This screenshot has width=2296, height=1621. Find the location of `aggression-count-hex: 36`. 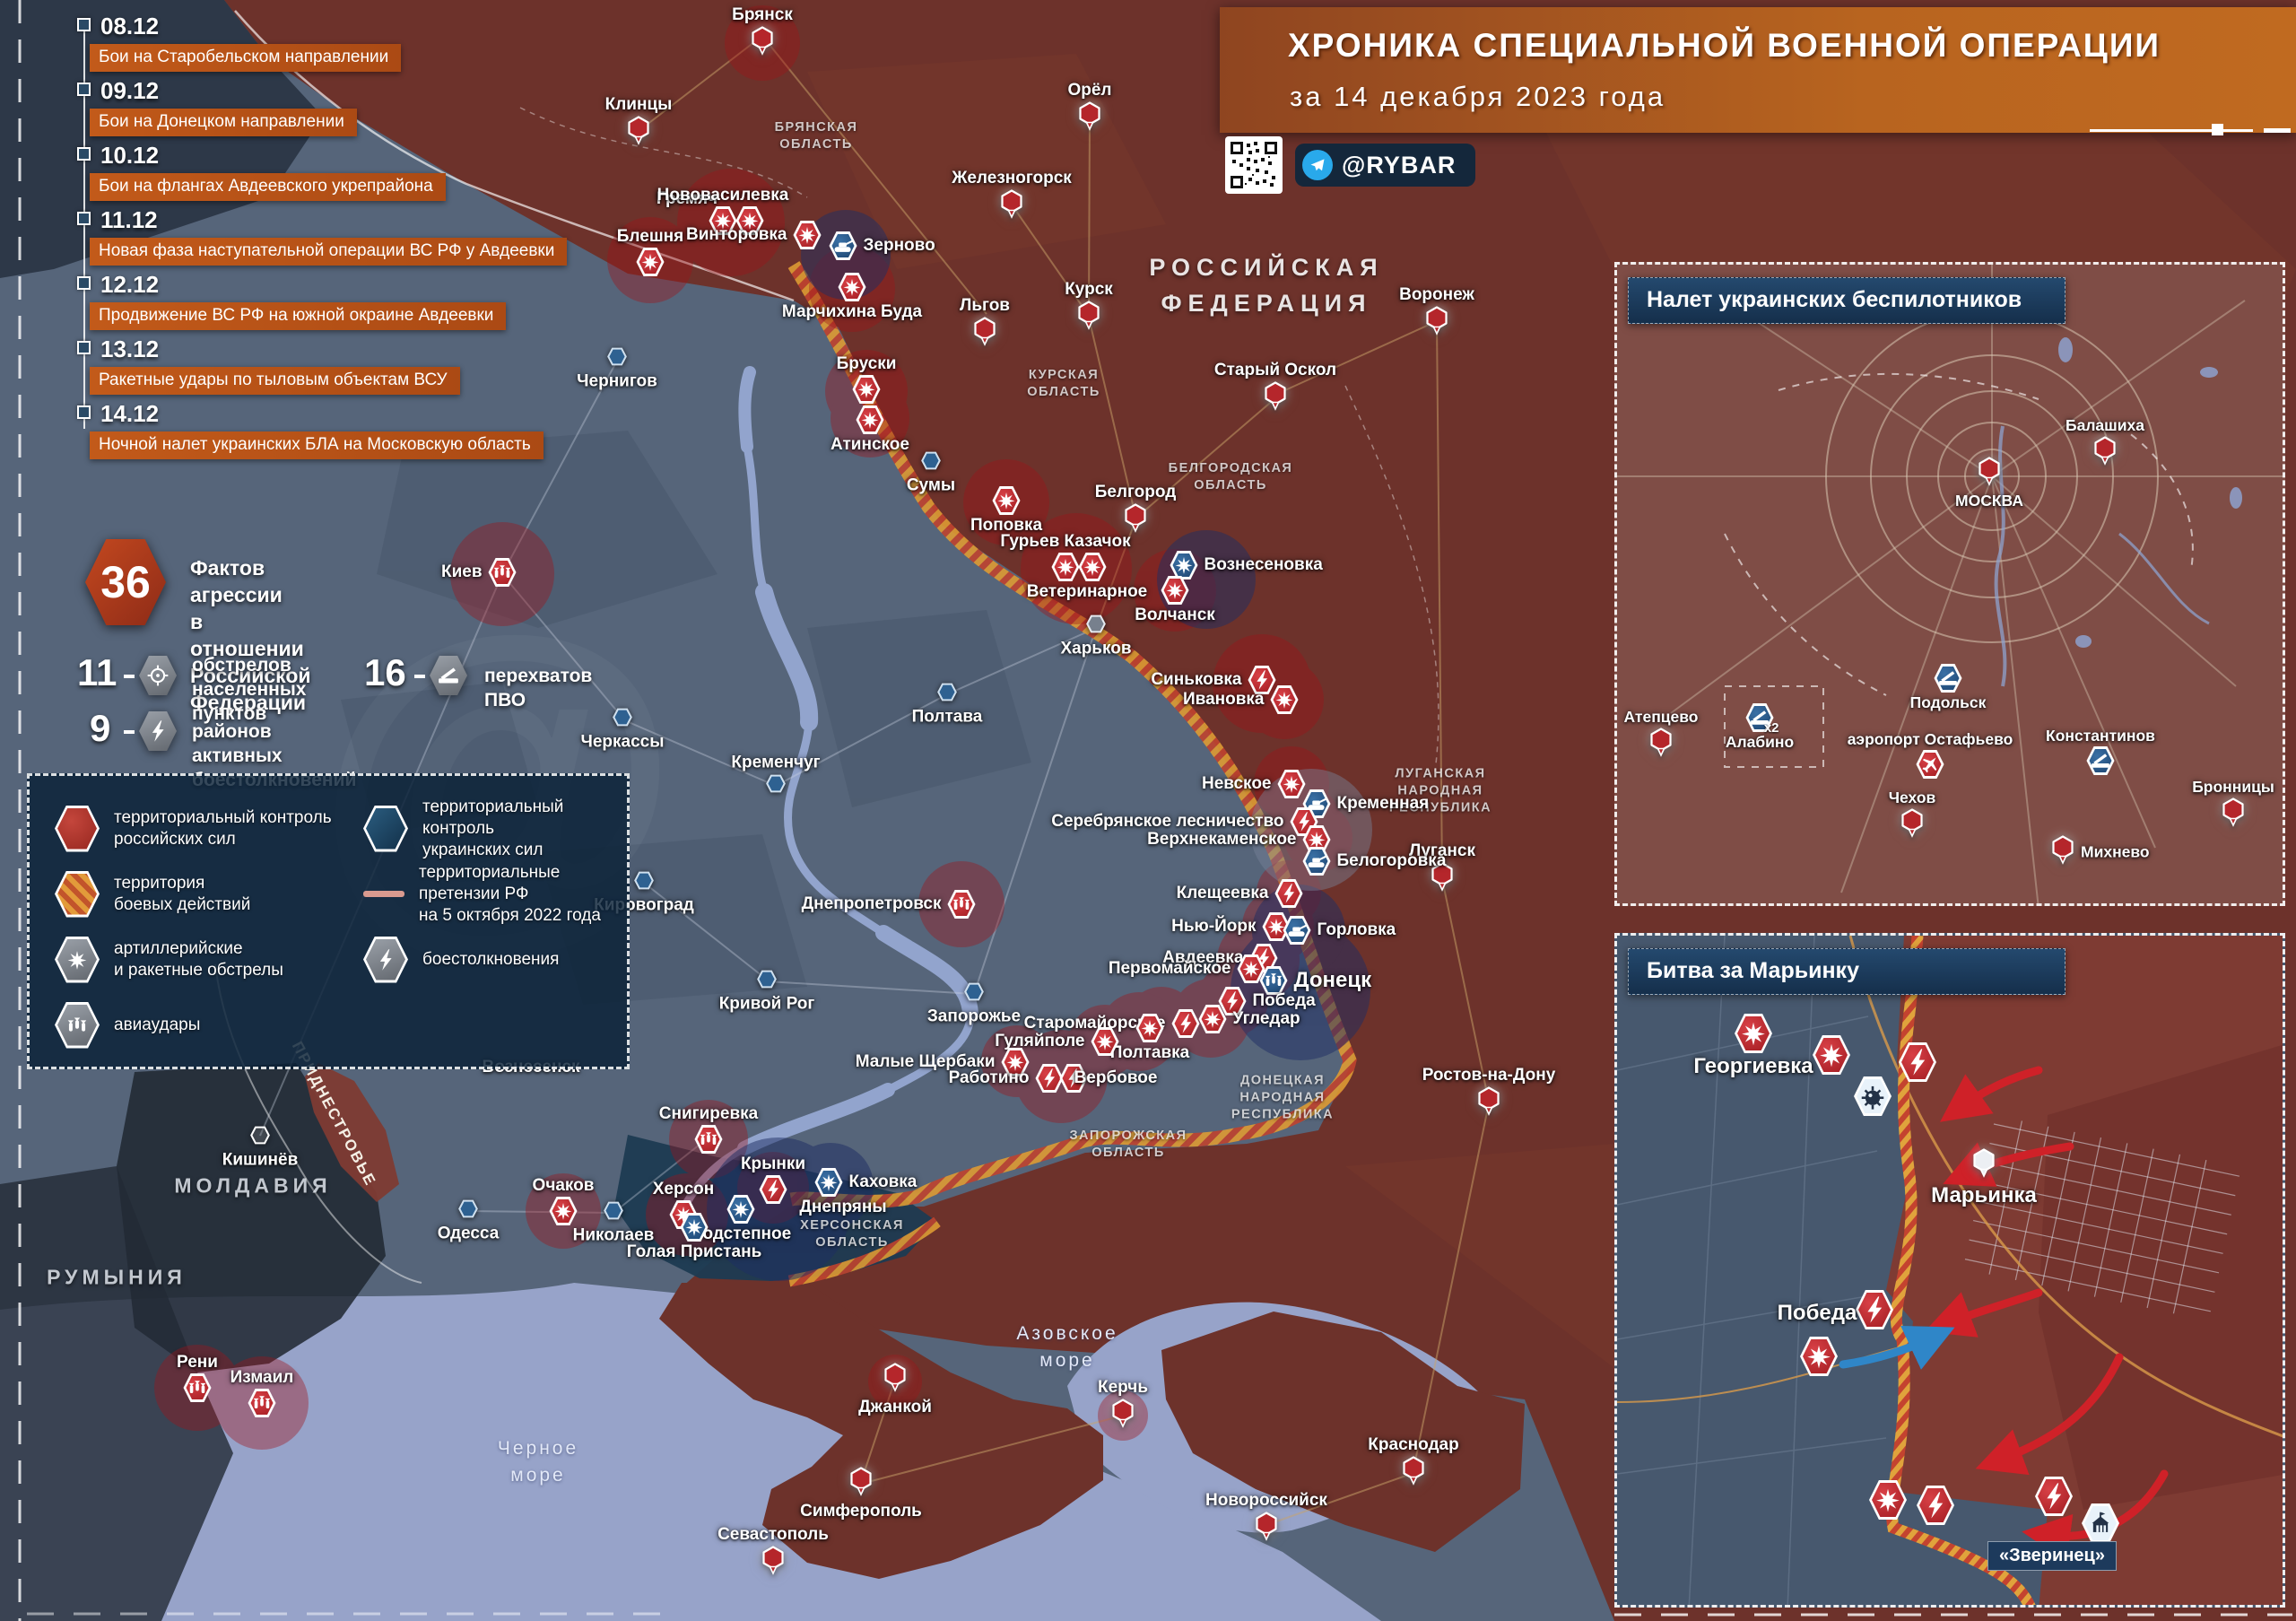

aggression-count-hex: 36 is located at coordinates (126, 582).